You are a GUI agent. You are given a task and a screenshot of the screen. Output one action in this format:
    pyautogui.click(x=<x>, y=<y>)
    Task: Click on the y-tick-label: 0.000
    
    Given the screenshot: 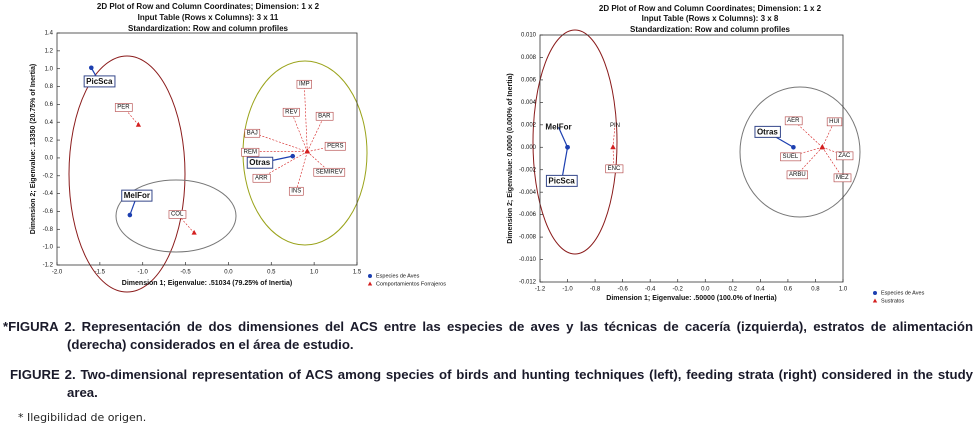 What is the action you would take?
    pyautogui.click(x=529, y=148)
    